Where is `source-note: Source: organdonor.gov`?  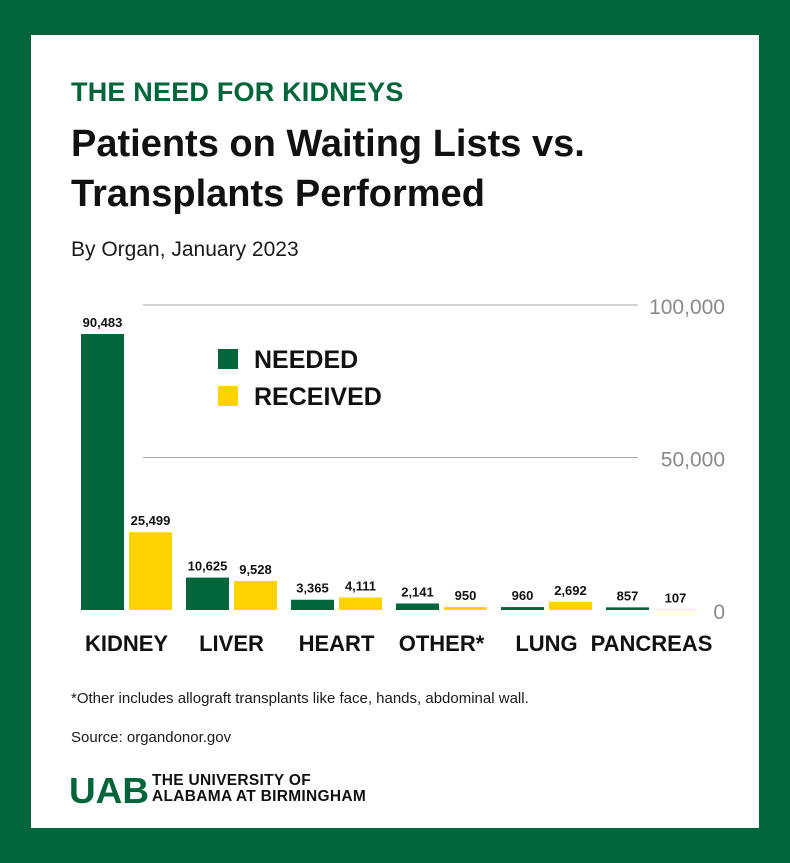 source-note: Source: organdonor.gov is located at coordinates (151, 737).